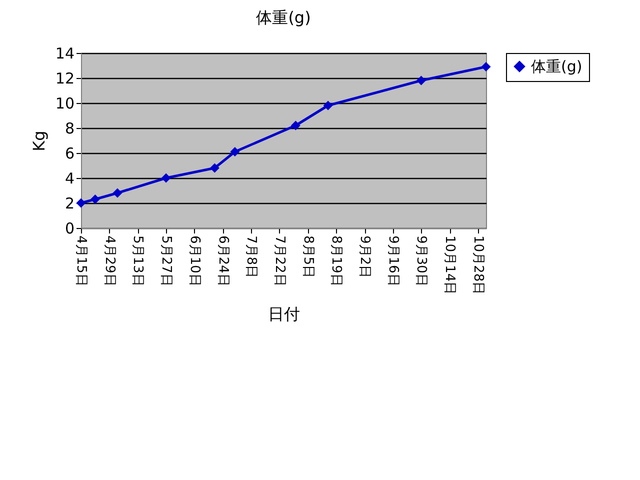 The height and width of the screenshot is (480, 640). What do you see at coordinates (308, 257) in the screenshot?
I see `x-tick-label: 8月5日` at bounding box center [308, 257].